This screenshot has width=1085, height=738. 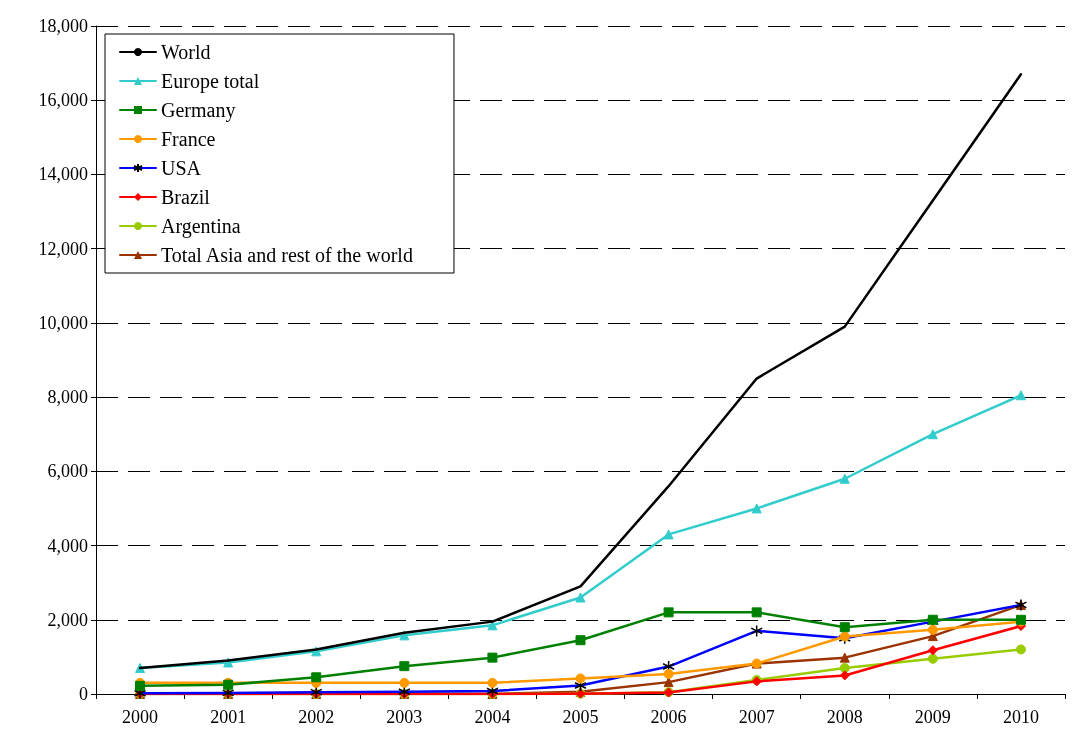 I want to click on y-tick-label: 0, so click(x=83, y=694).